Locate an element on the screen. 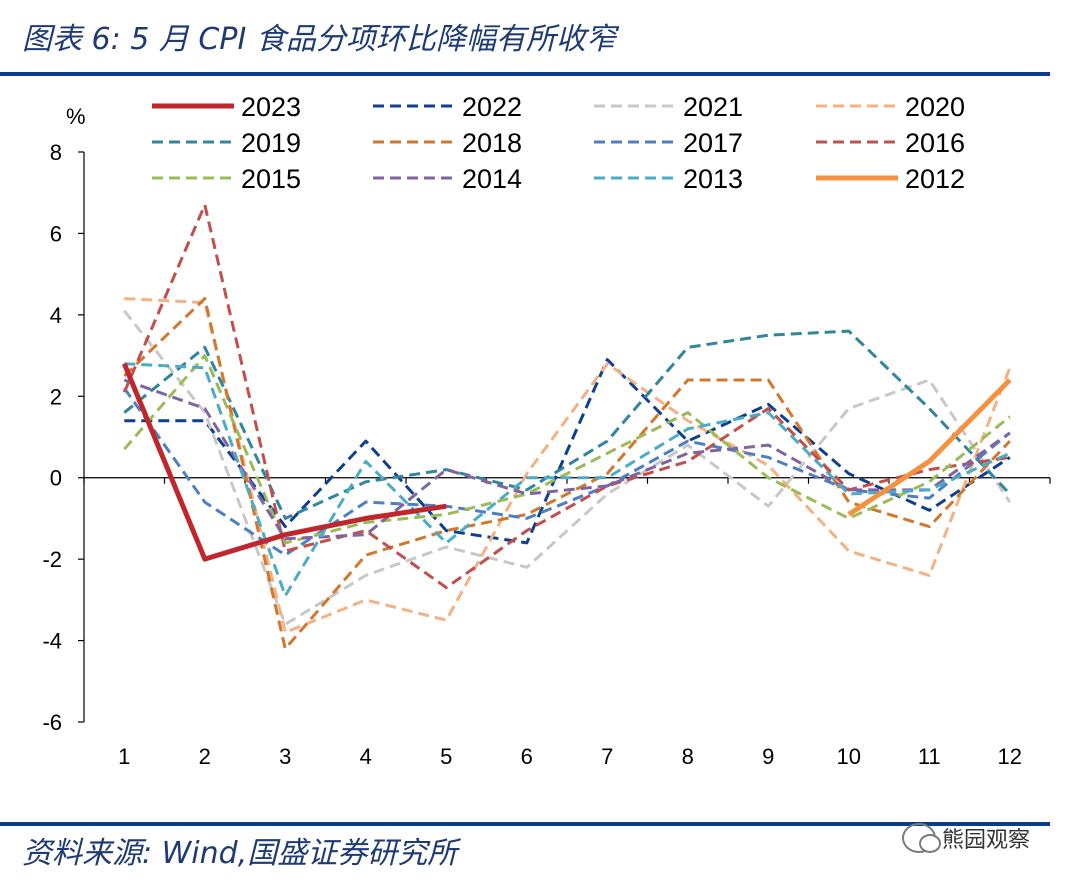 This screenshot has height=883, width=1080. x-tick-label: 7 is located at coordinates (607, 756).